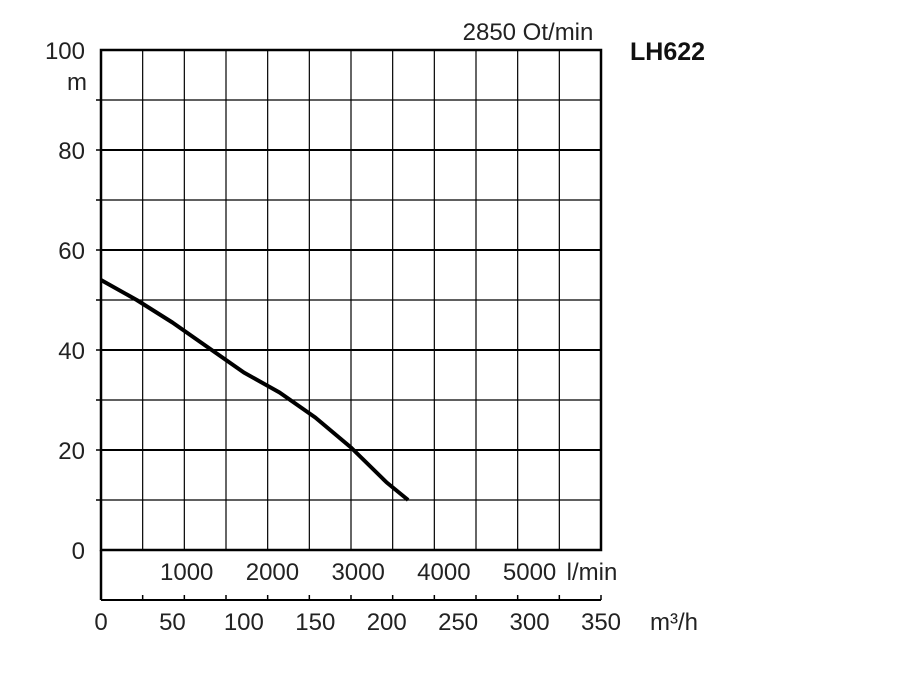 Image resolution: width=900 pixels, height=700 pixels. I want to click on y-axis-ticks: 0 20 40 60 80 100, so click(65, 301).